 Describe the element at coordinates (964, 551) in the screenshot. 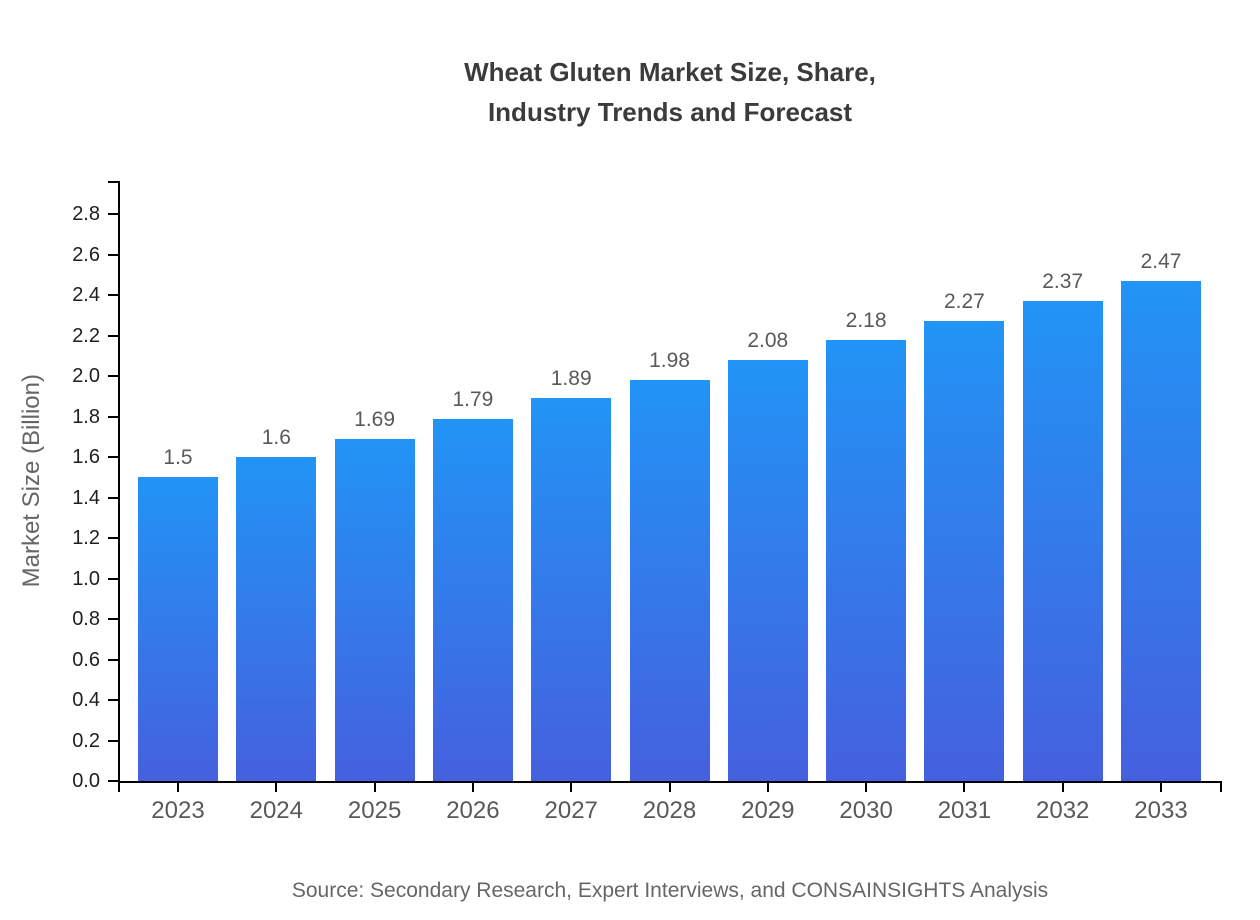

I see `bar-2031` at that location.